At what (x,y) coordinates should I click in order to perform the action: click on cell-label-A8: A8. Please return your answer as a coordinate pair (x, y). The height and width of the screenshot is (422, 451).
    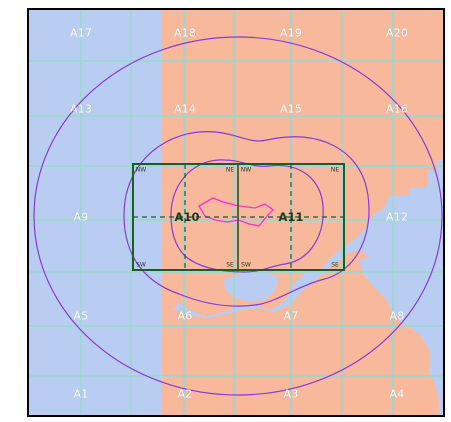
    Looking at the image, I should click on (397, 316).